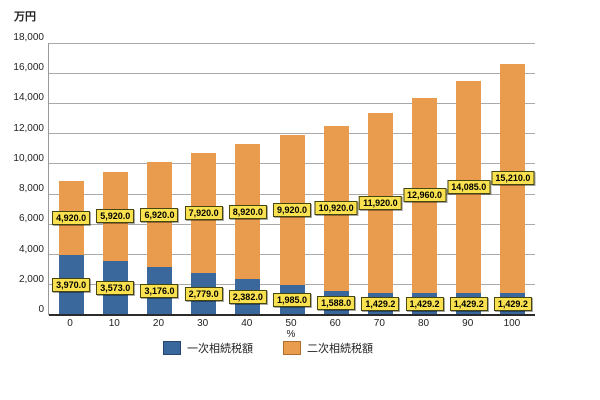  What do you see at coordinates (292, 315) in the screenshot?
I see `x-axis-line` at bounding box center [292, 315].